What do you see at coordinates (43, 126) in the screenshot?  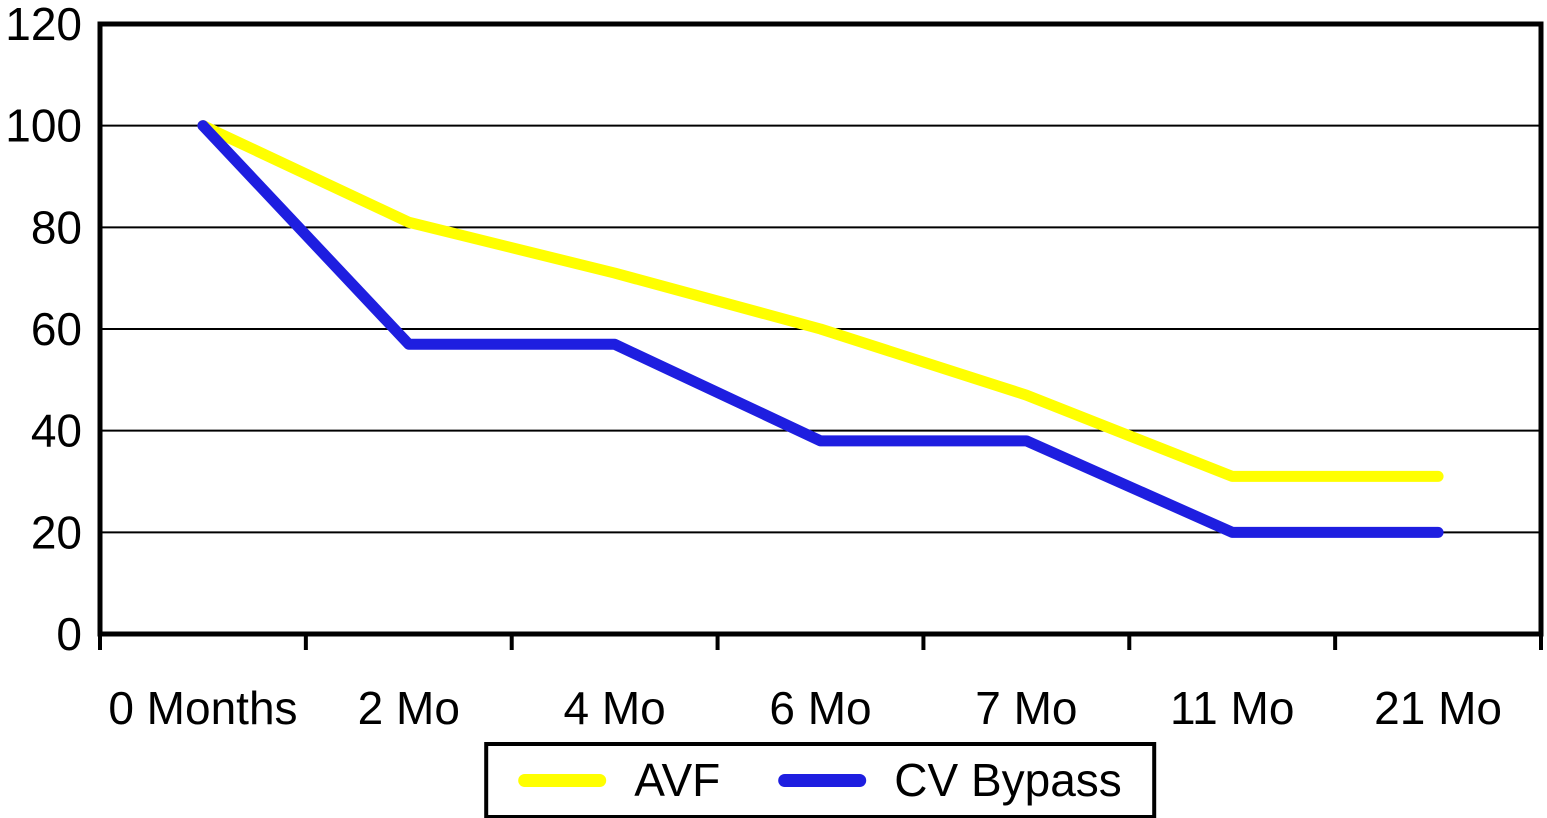 I see `y-tick-label: 100` at bounding box center [43, 126].